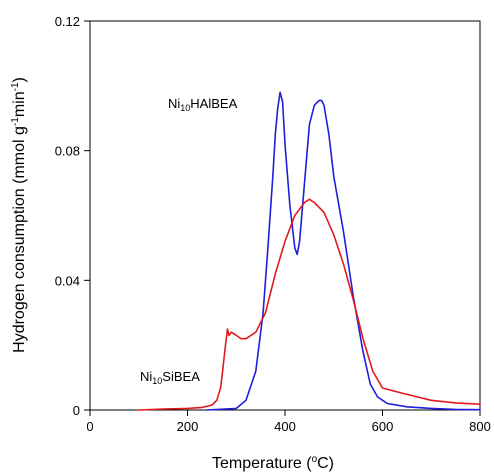 The width and height of the screenshot is (494, 473). What do you see at coordinates (67, 21) in the screenshot?
I see `y-tick-label: 0.12` at bounding box center [67, 21].